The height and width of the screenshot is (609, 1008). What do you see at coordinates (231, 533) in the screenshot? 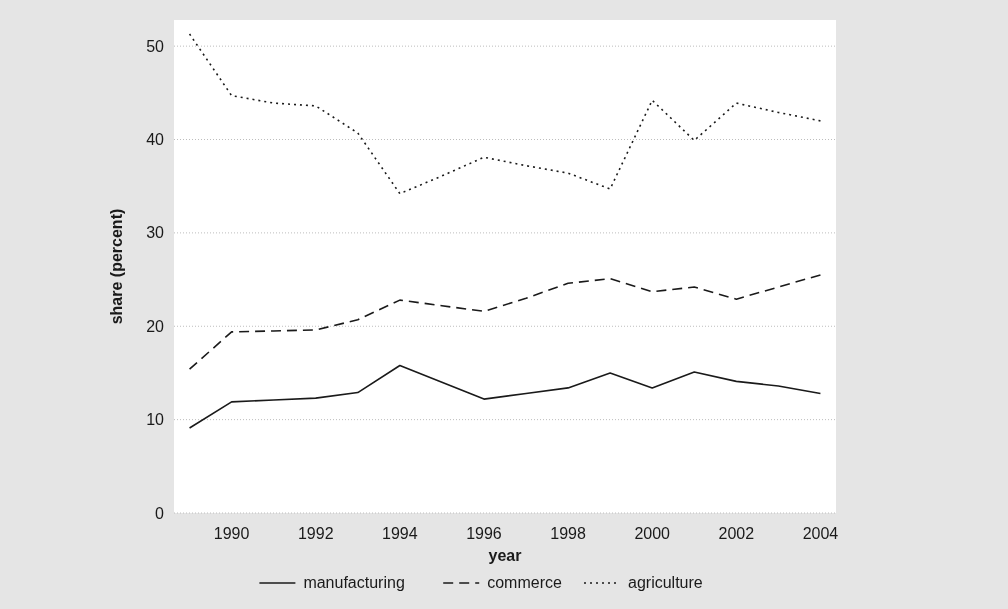
I see `x-tick-label: 1990` at bounding box center [231, 533].